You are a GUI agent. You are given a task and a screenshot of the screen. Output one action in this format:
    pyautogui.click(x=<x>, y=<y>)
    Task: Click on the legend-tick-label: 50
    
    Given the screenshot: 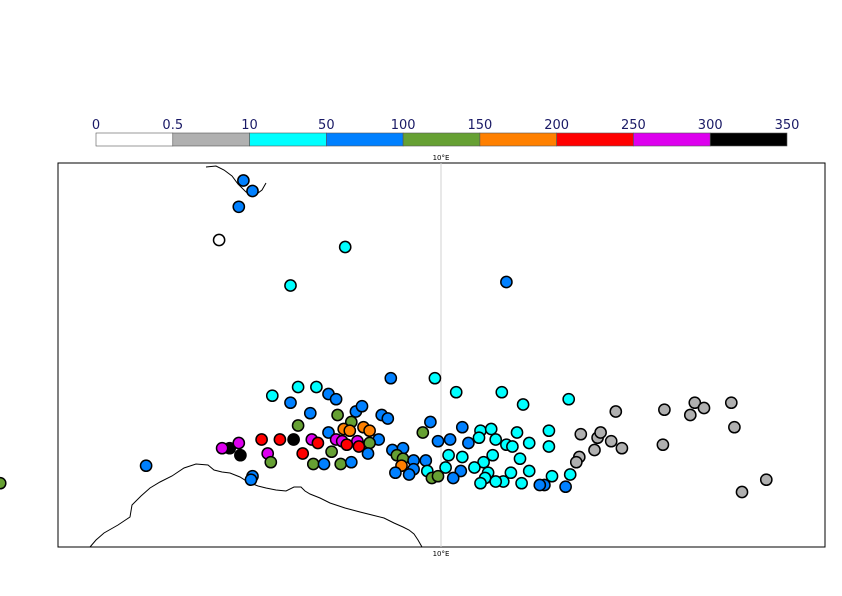 What is the action you would take?
    pyautogui.click(x=326, y=125)
    